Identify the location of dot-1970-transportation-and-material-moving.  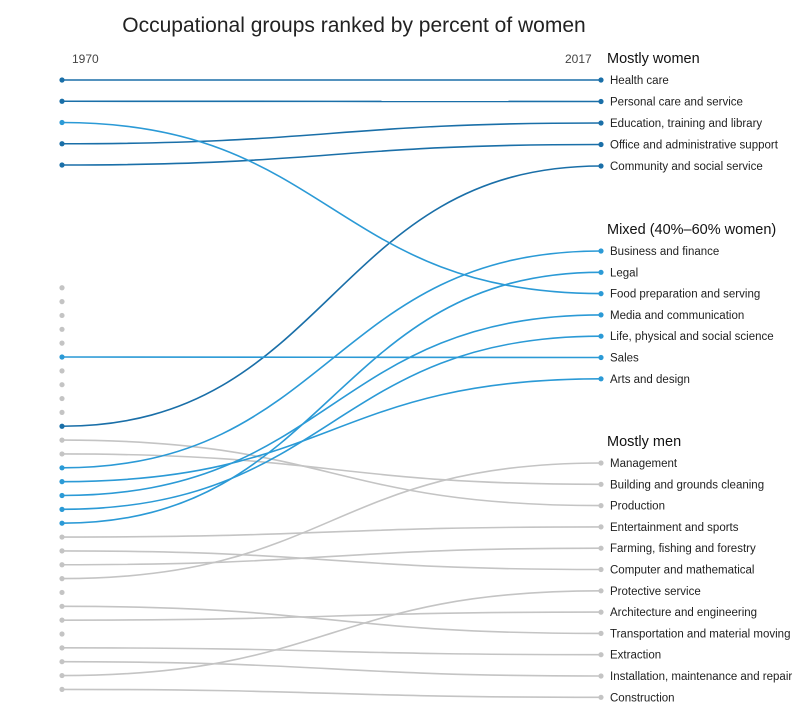
(62, 606).